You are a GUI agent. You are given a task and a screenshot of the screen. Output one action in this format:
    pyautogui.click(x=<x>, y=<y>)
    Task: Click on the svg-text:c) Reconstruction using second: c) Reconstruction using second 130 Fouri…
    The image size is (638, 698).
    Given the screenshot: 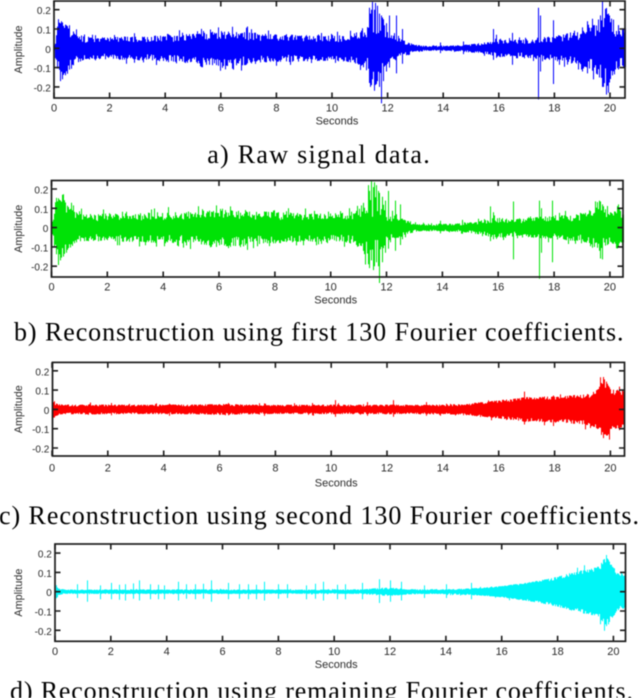 What is the action you would take?
    pyautogui.click(x=319, y=515)
    